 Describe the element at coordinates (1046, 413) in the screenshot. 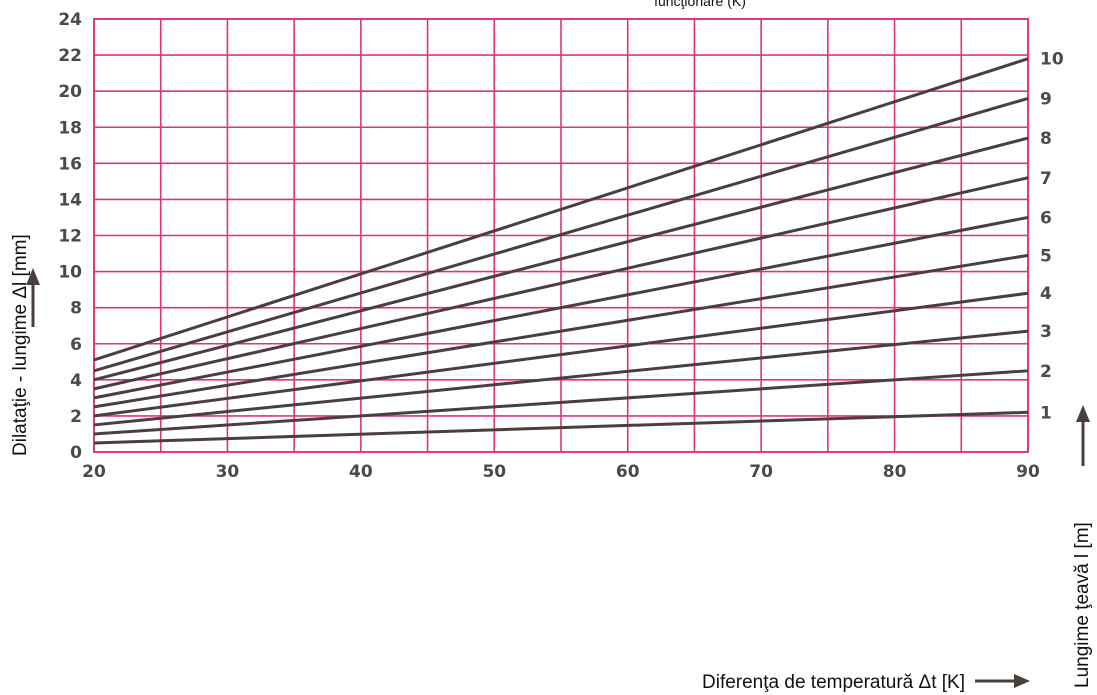

I see `series-label-1: 1` at that location.